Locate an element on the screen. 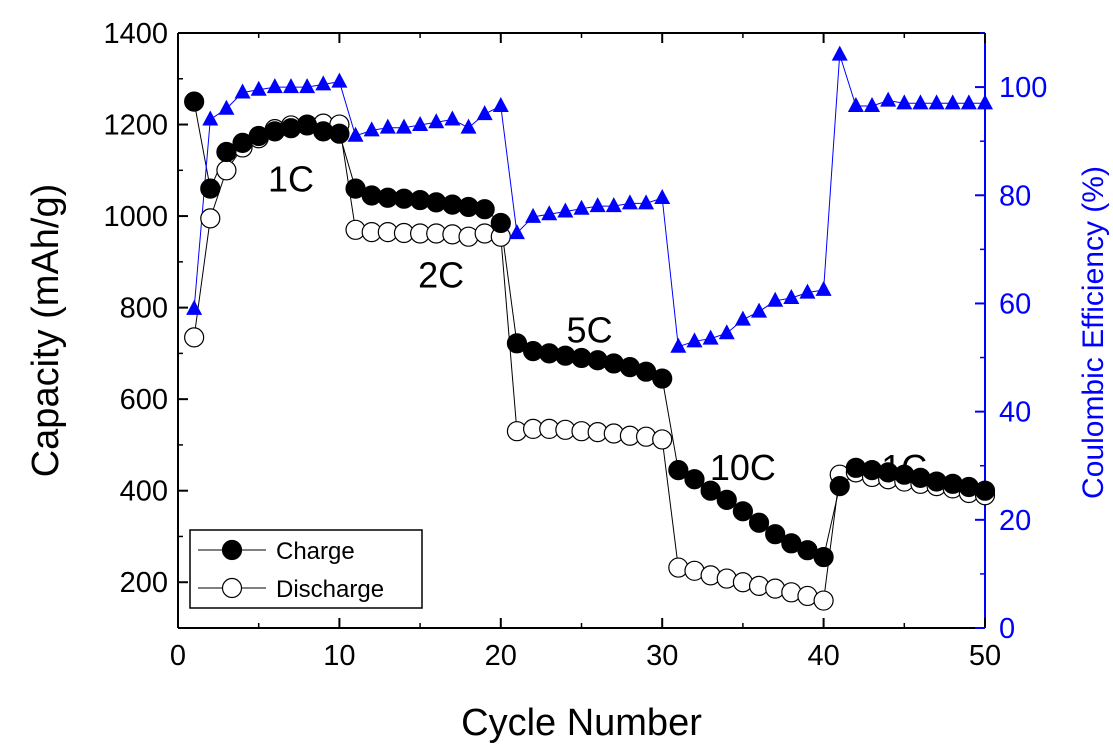 The image size is (1113, 749). x-tick-label: 40 is located at coordinates (823, 656).